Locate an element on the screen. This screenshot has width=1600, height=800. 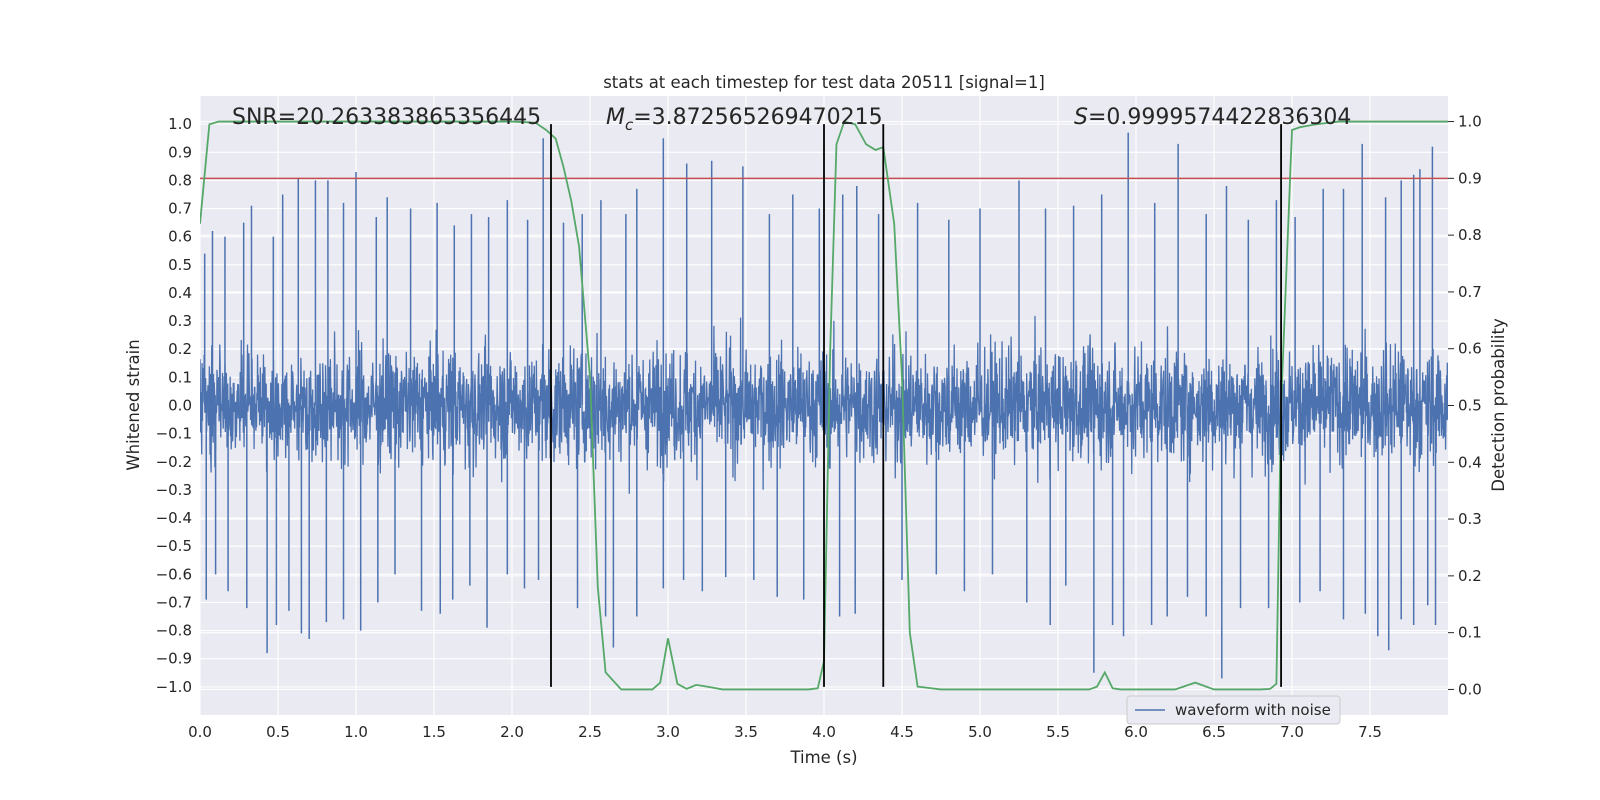
y-tick-label: −0.4 is located at coordinates (174, 518).